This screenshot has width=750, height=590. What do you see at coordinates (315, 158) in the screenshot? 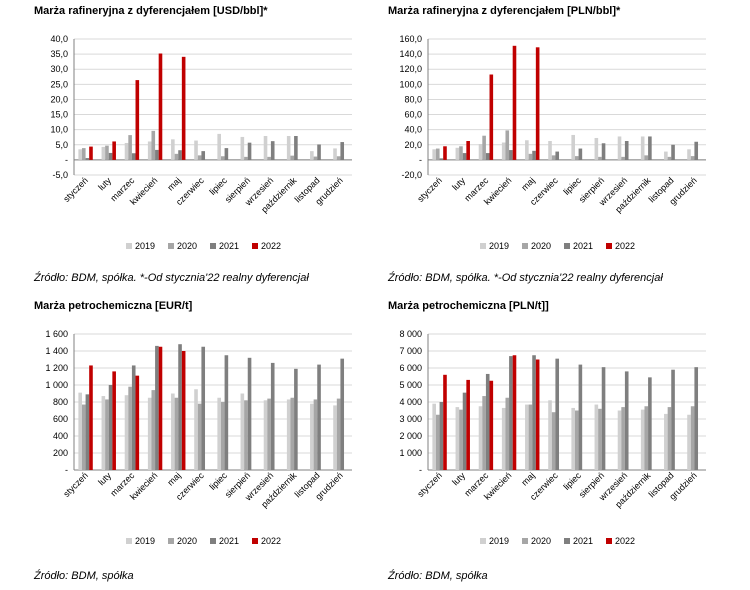
I see `bar-2020-listopad` at bounding box center [315, 158].